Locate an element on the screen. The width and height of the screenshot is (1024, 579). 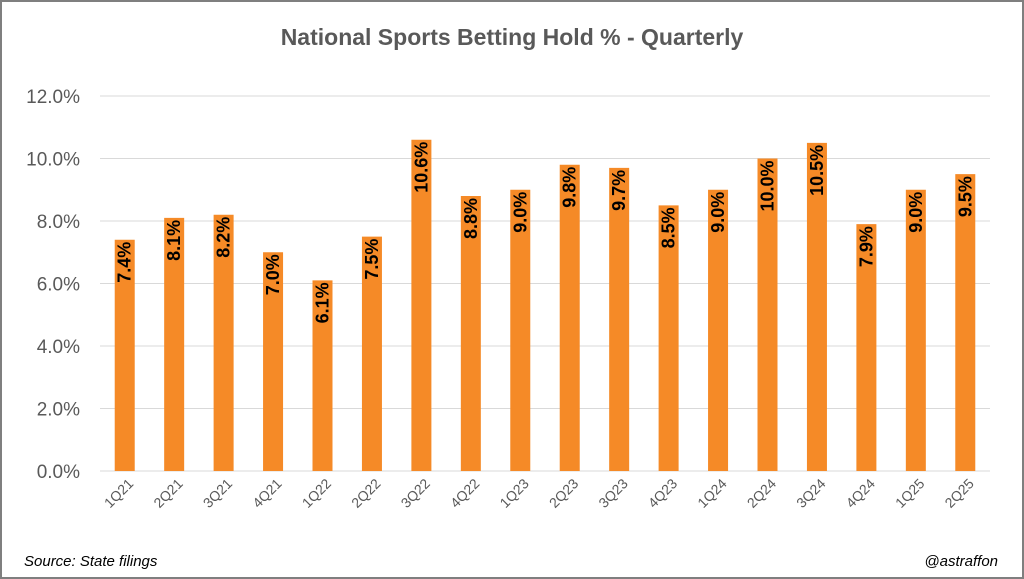
x-tick-label: 1Q25 is located at coordinates (910, 493).